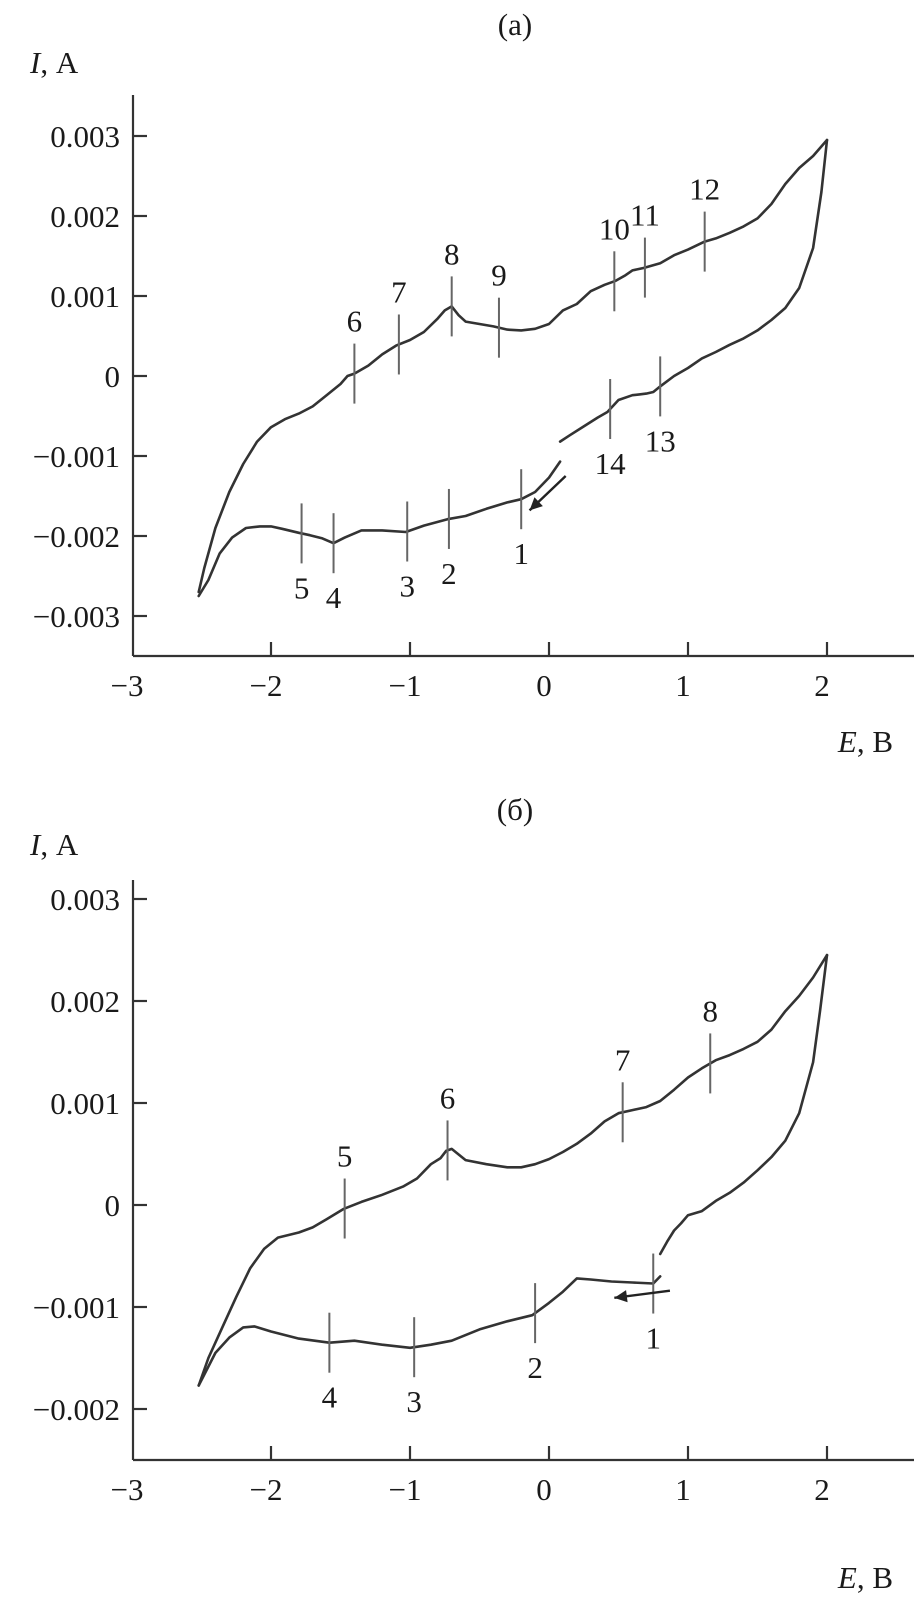  I want to click on y-tick-label: −0.003, so click(76, 616).